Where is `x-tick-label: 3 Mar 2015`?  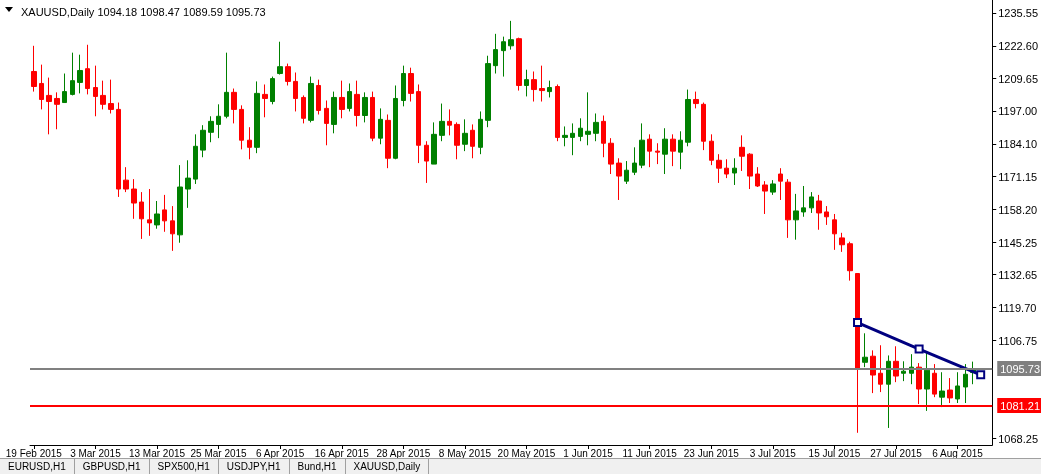
x-tick-label: 3 Mar 2015 is located at coordinates (96, 453).